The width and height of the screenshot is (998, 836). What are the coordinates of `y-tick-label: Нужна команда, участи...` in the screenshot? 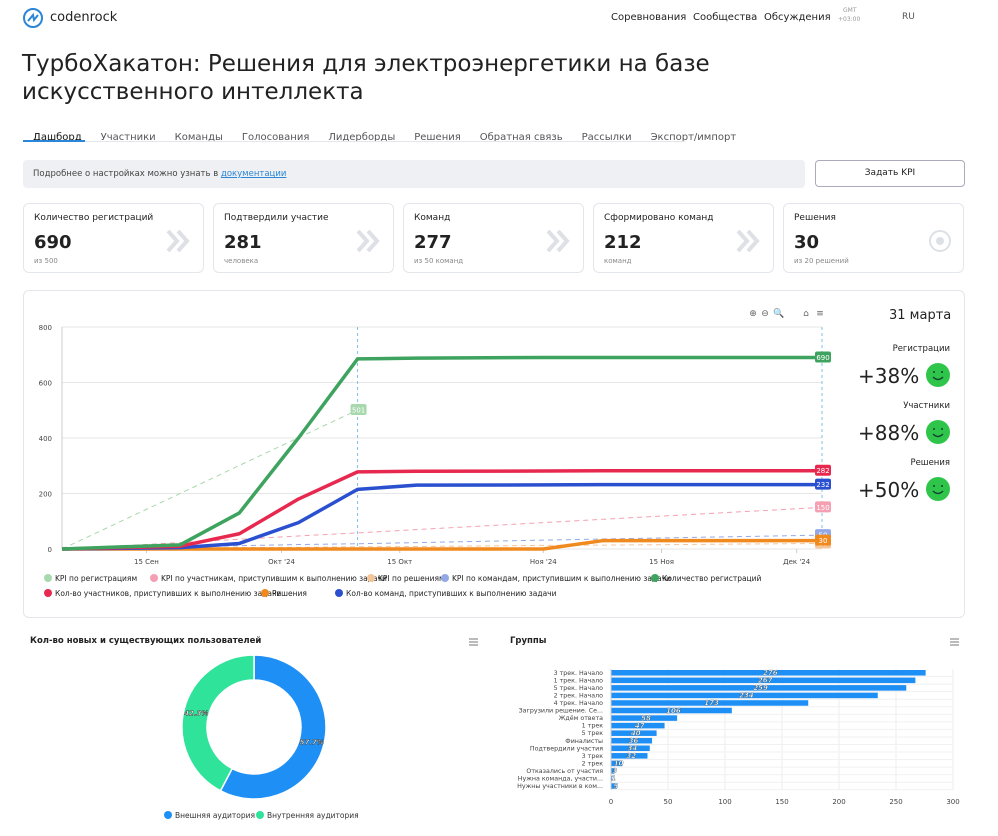 It's located at (560, 779).